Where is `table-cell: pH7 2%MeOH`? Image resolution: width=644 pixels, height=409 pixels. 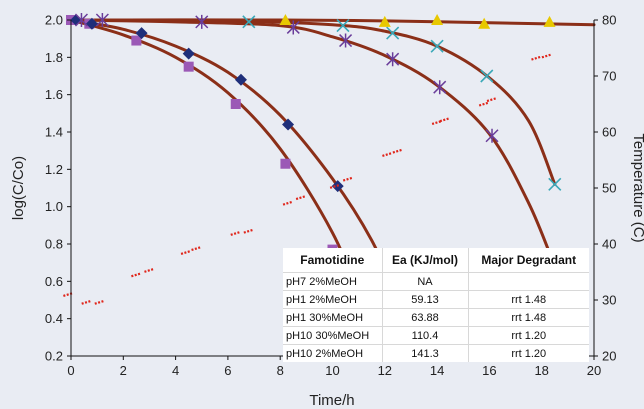 table-cell: pH7 2%MeOH is located at coordinates (332, 281).